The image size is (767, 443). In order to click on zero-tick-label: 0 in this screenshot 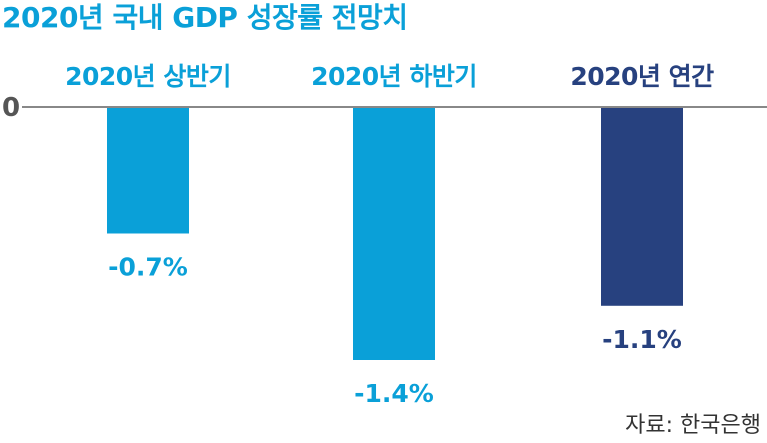, I will do `click(11, 108)`.